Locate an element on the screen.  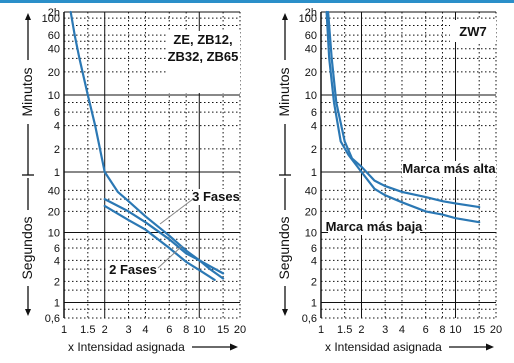
annotation-marca-mas-baja: Marca más baja is located at coordinates (375, 226).